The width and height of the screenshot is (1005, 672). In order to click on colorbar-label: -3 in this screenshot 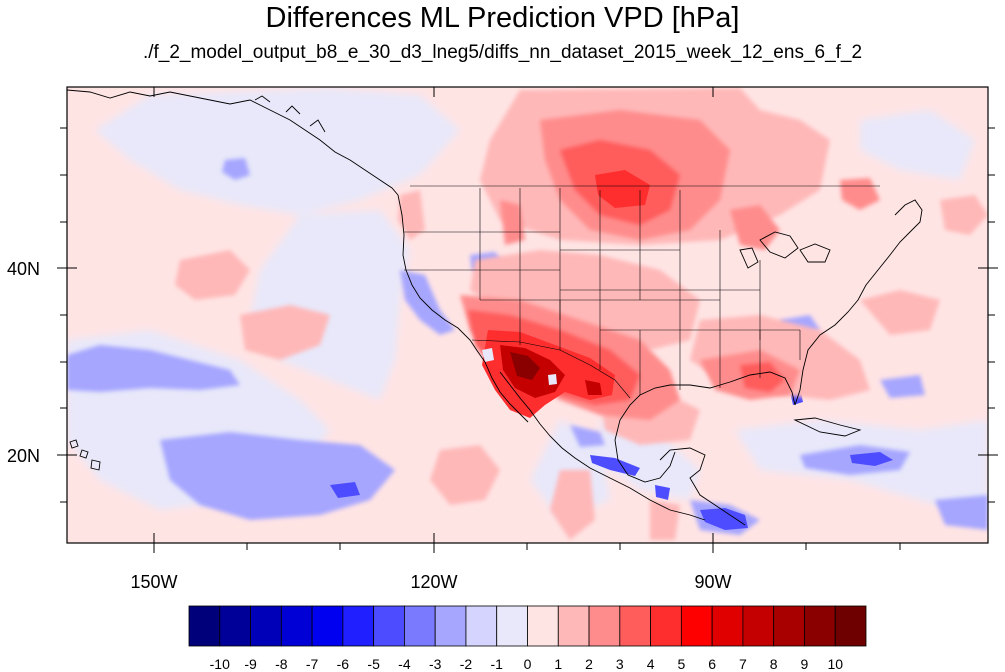, I will do `click(435, 664)`.